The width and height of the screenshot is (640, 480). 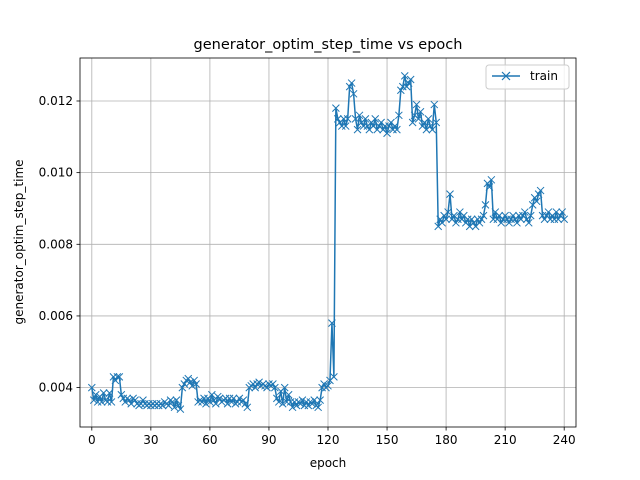 I want to click on chart-title: generator_optim_step_time vs epoch, so click(x=328, y=45).